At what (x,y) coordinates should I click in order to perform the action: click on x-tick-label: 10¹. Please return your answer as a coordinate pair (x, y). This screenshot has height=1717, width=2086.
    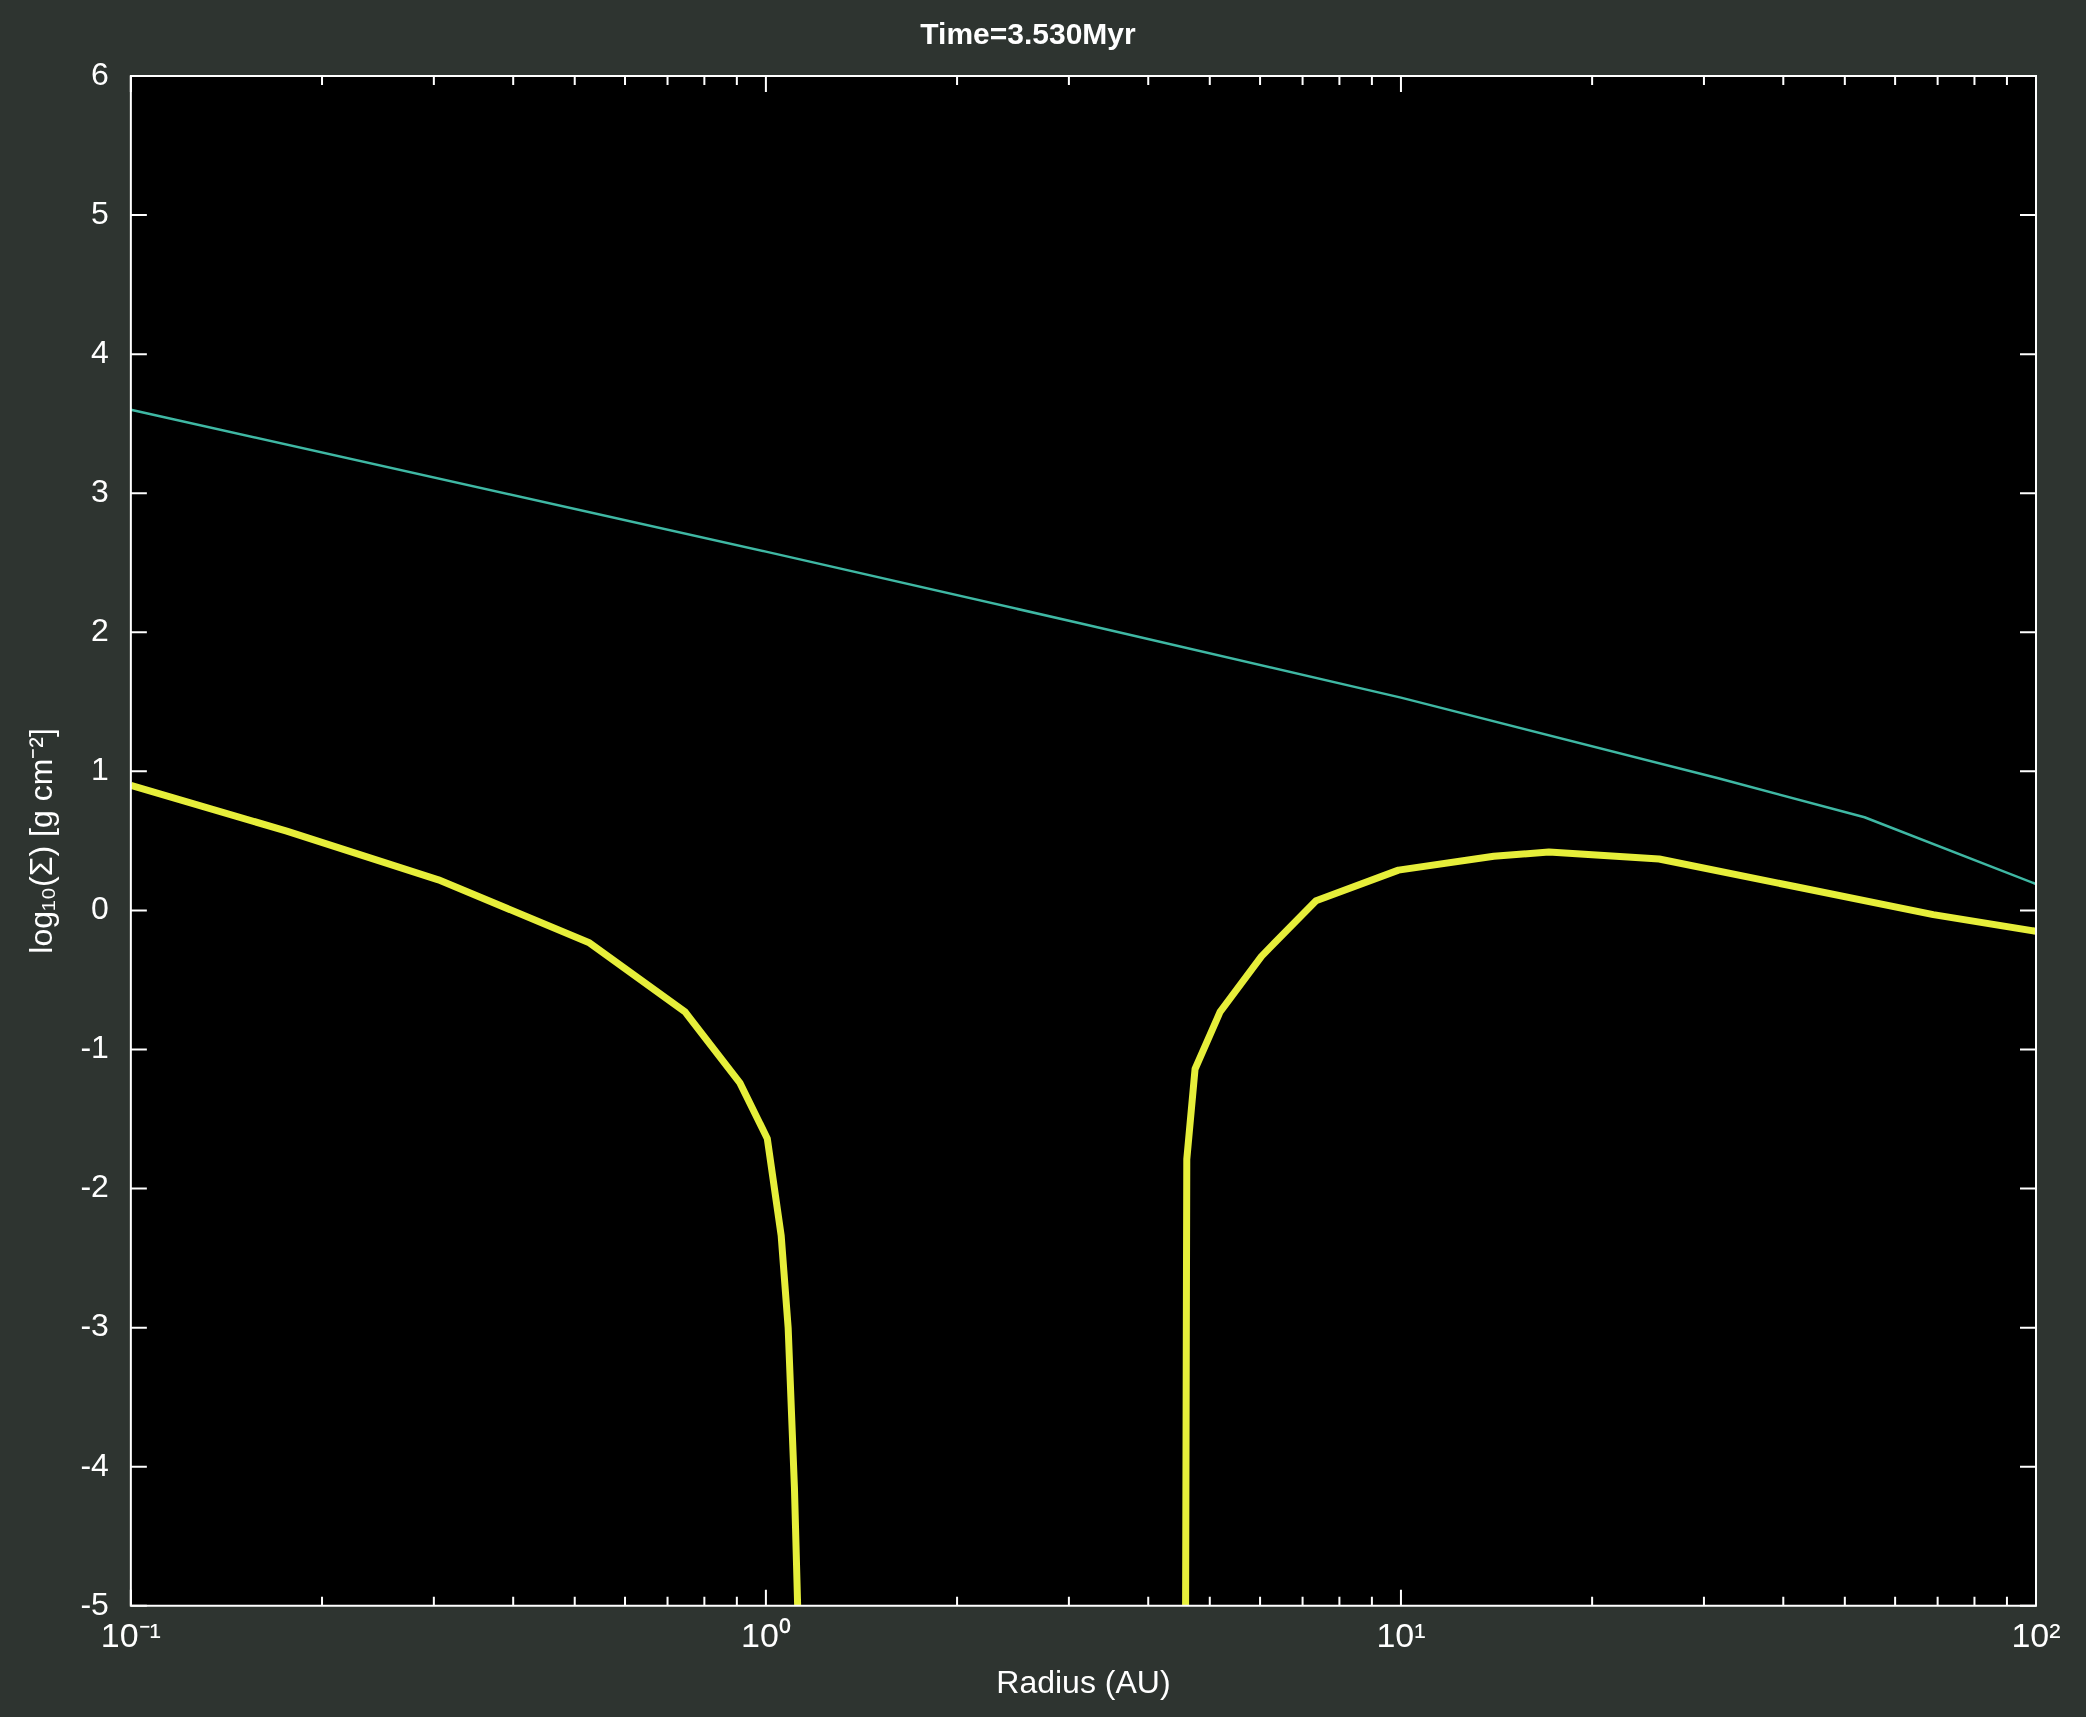
    Looking at the image, I should click on (1401, 1634).